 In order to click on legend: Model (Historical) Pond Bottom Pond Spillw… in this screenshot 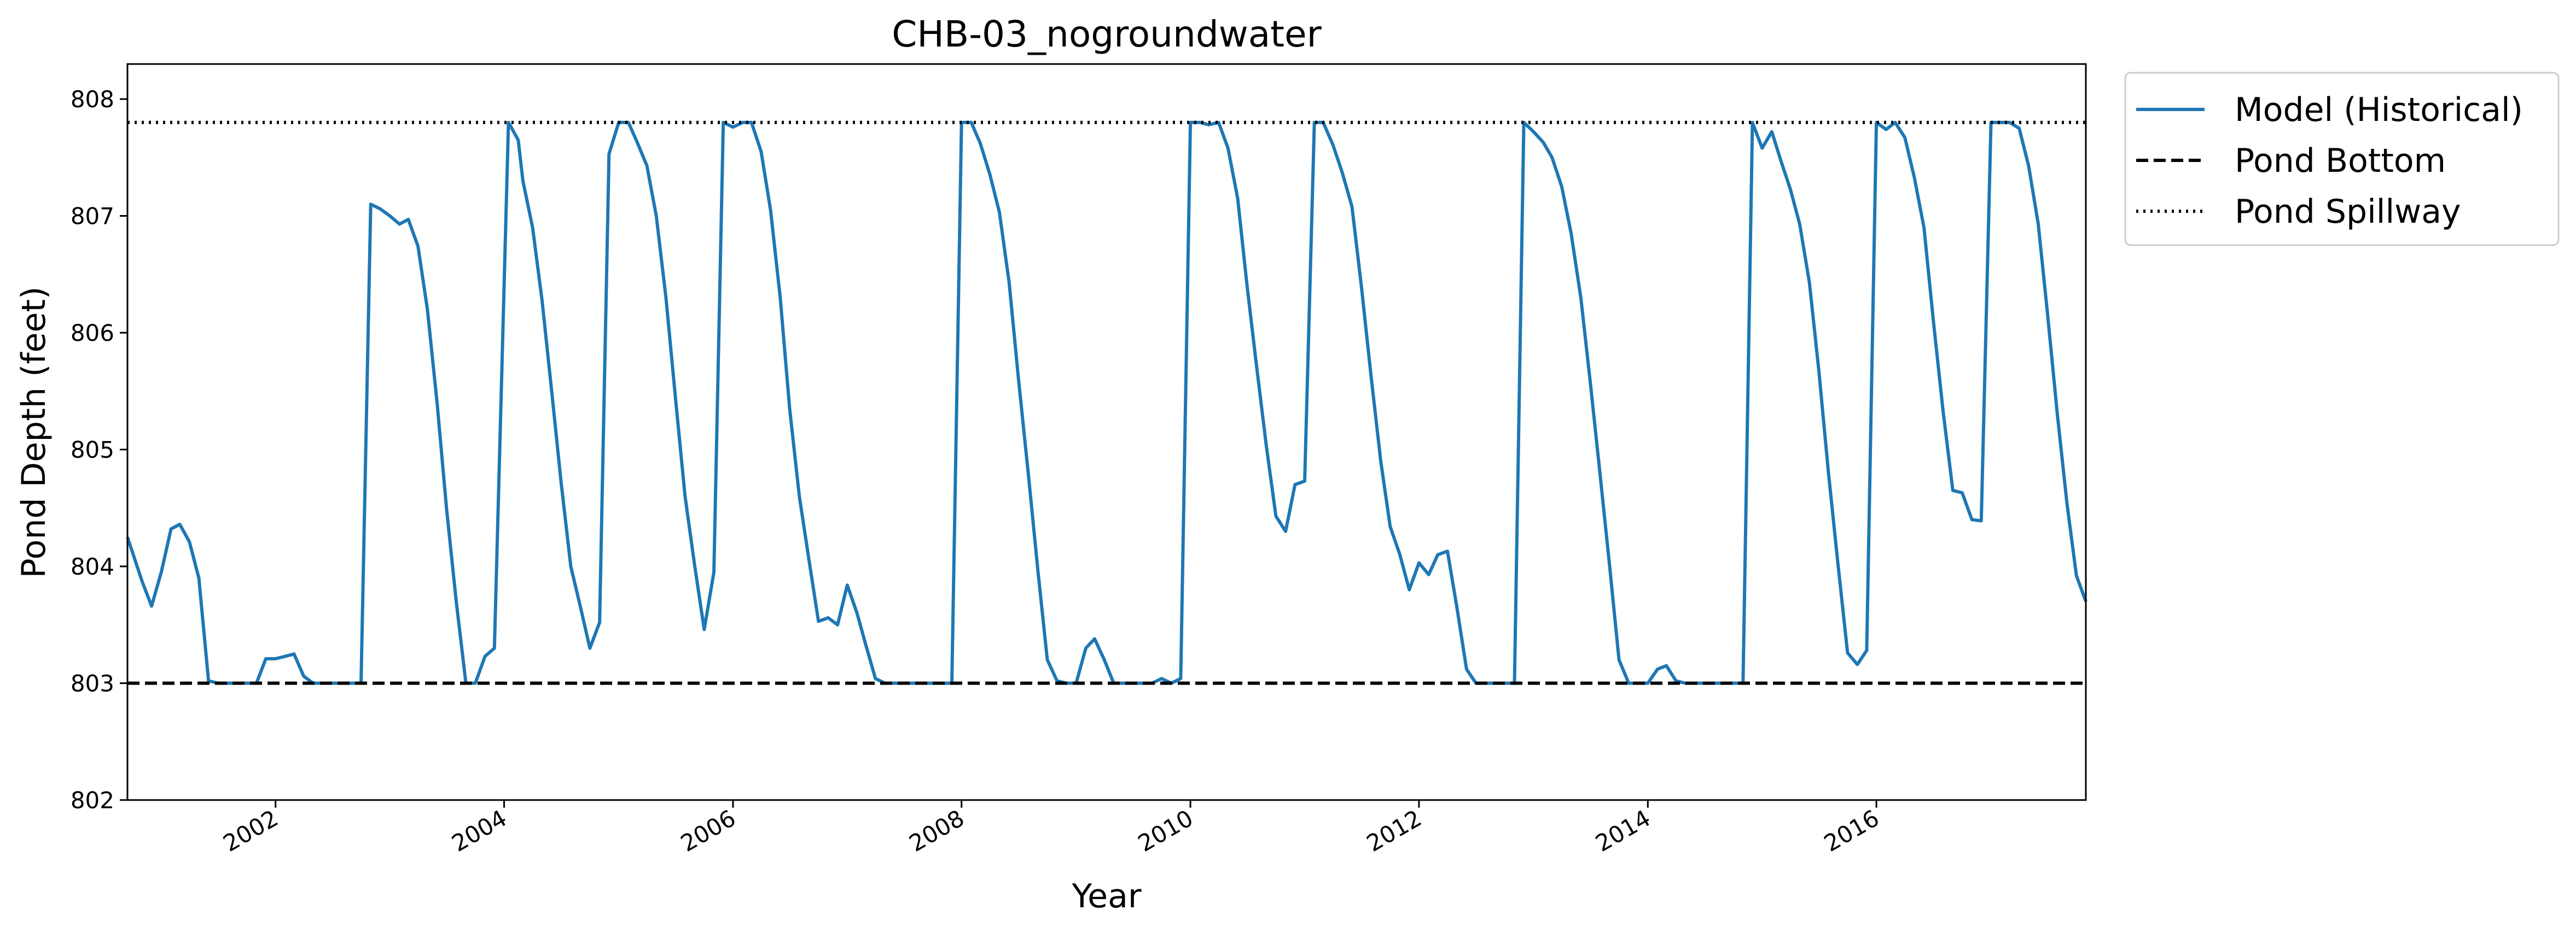, I will do `click(2342, 159)`.